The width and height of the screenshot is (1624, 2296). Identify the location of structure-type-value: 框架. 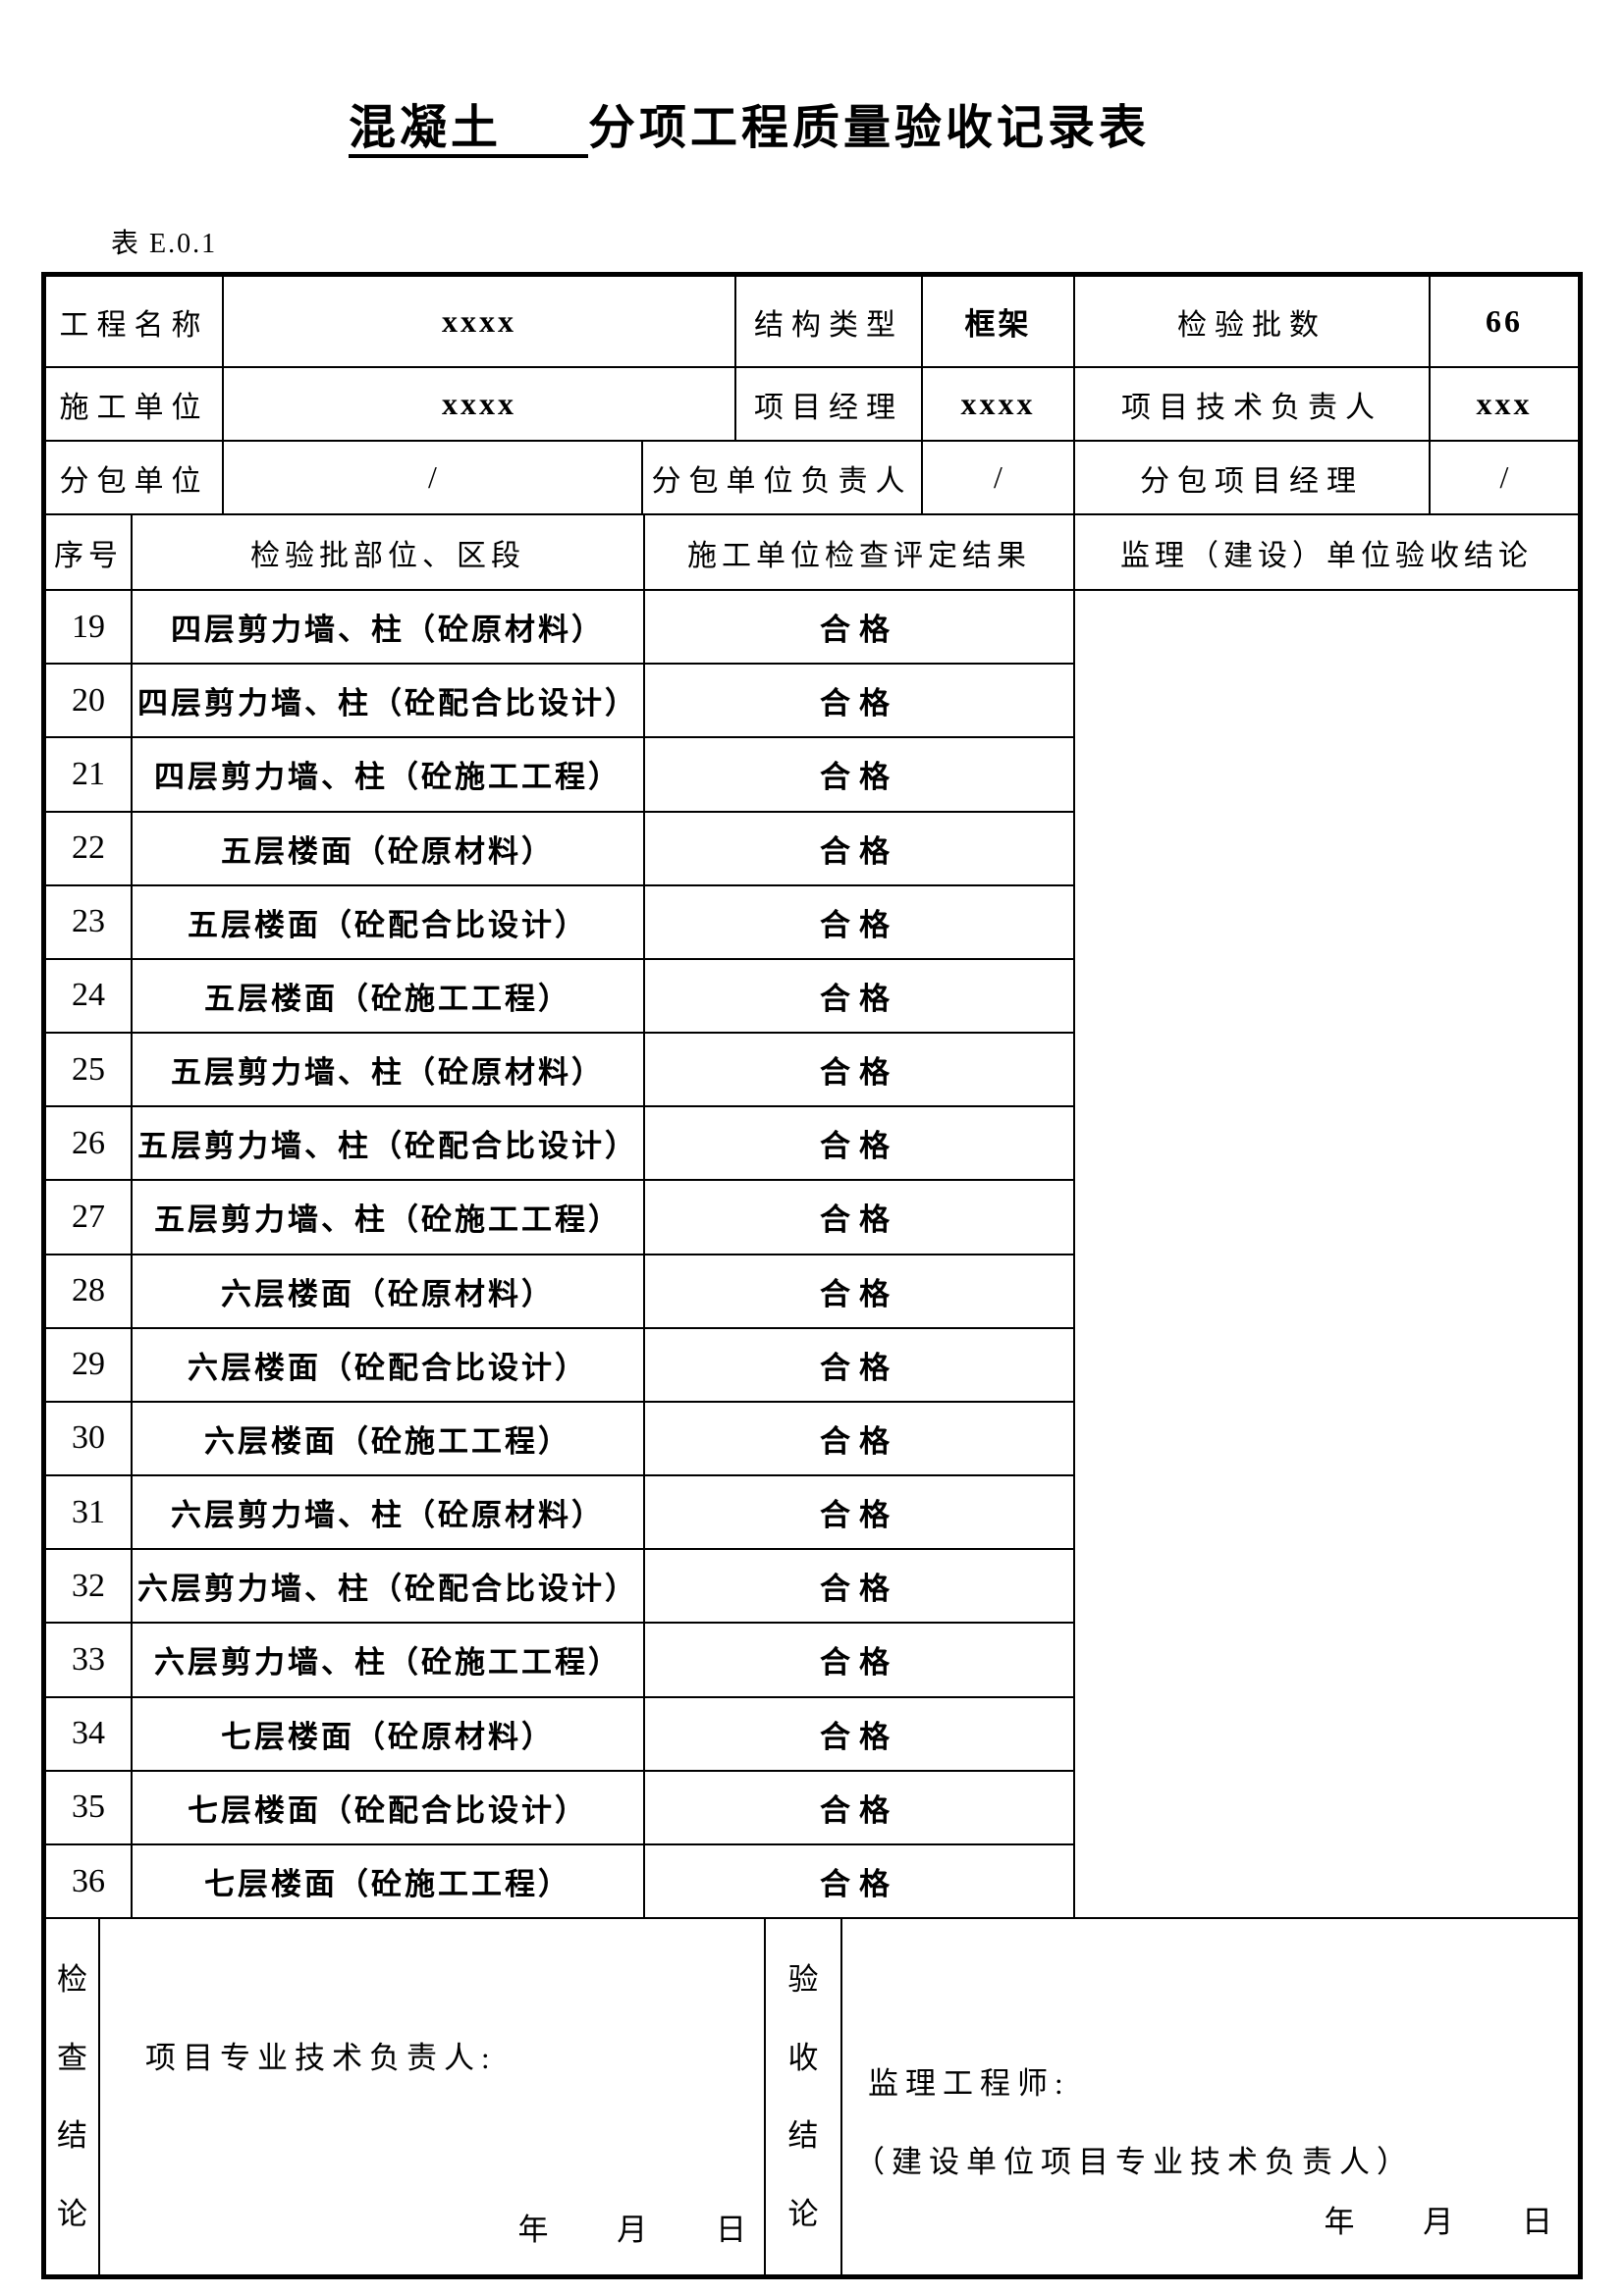
(999, 321).